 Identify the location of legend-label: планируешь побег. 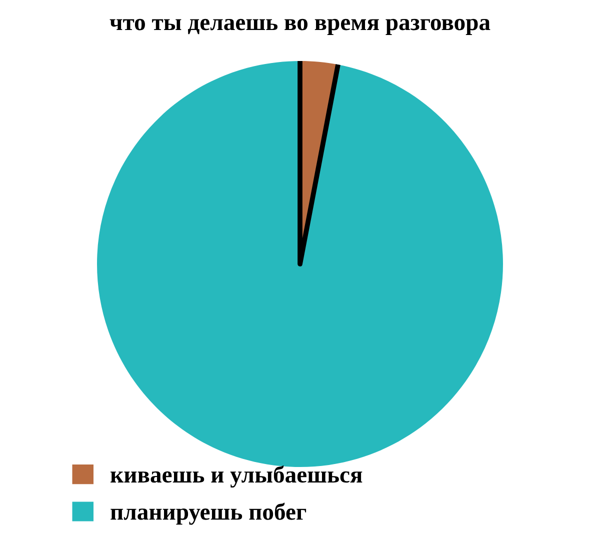
(208, 513).